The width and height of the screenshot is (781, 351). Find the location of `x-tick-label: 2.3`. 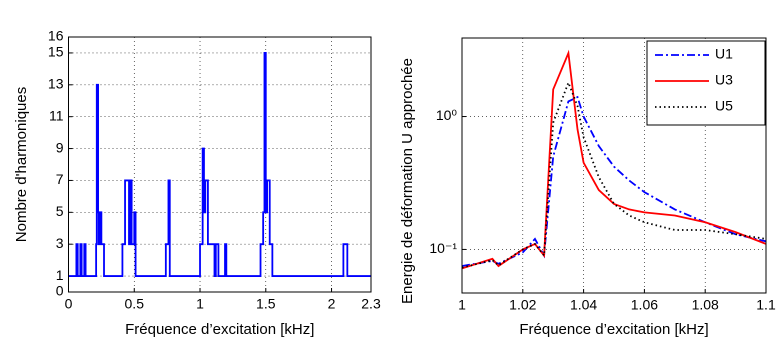

x-tick-label: 2.3 is located at coordinates (371, 304).